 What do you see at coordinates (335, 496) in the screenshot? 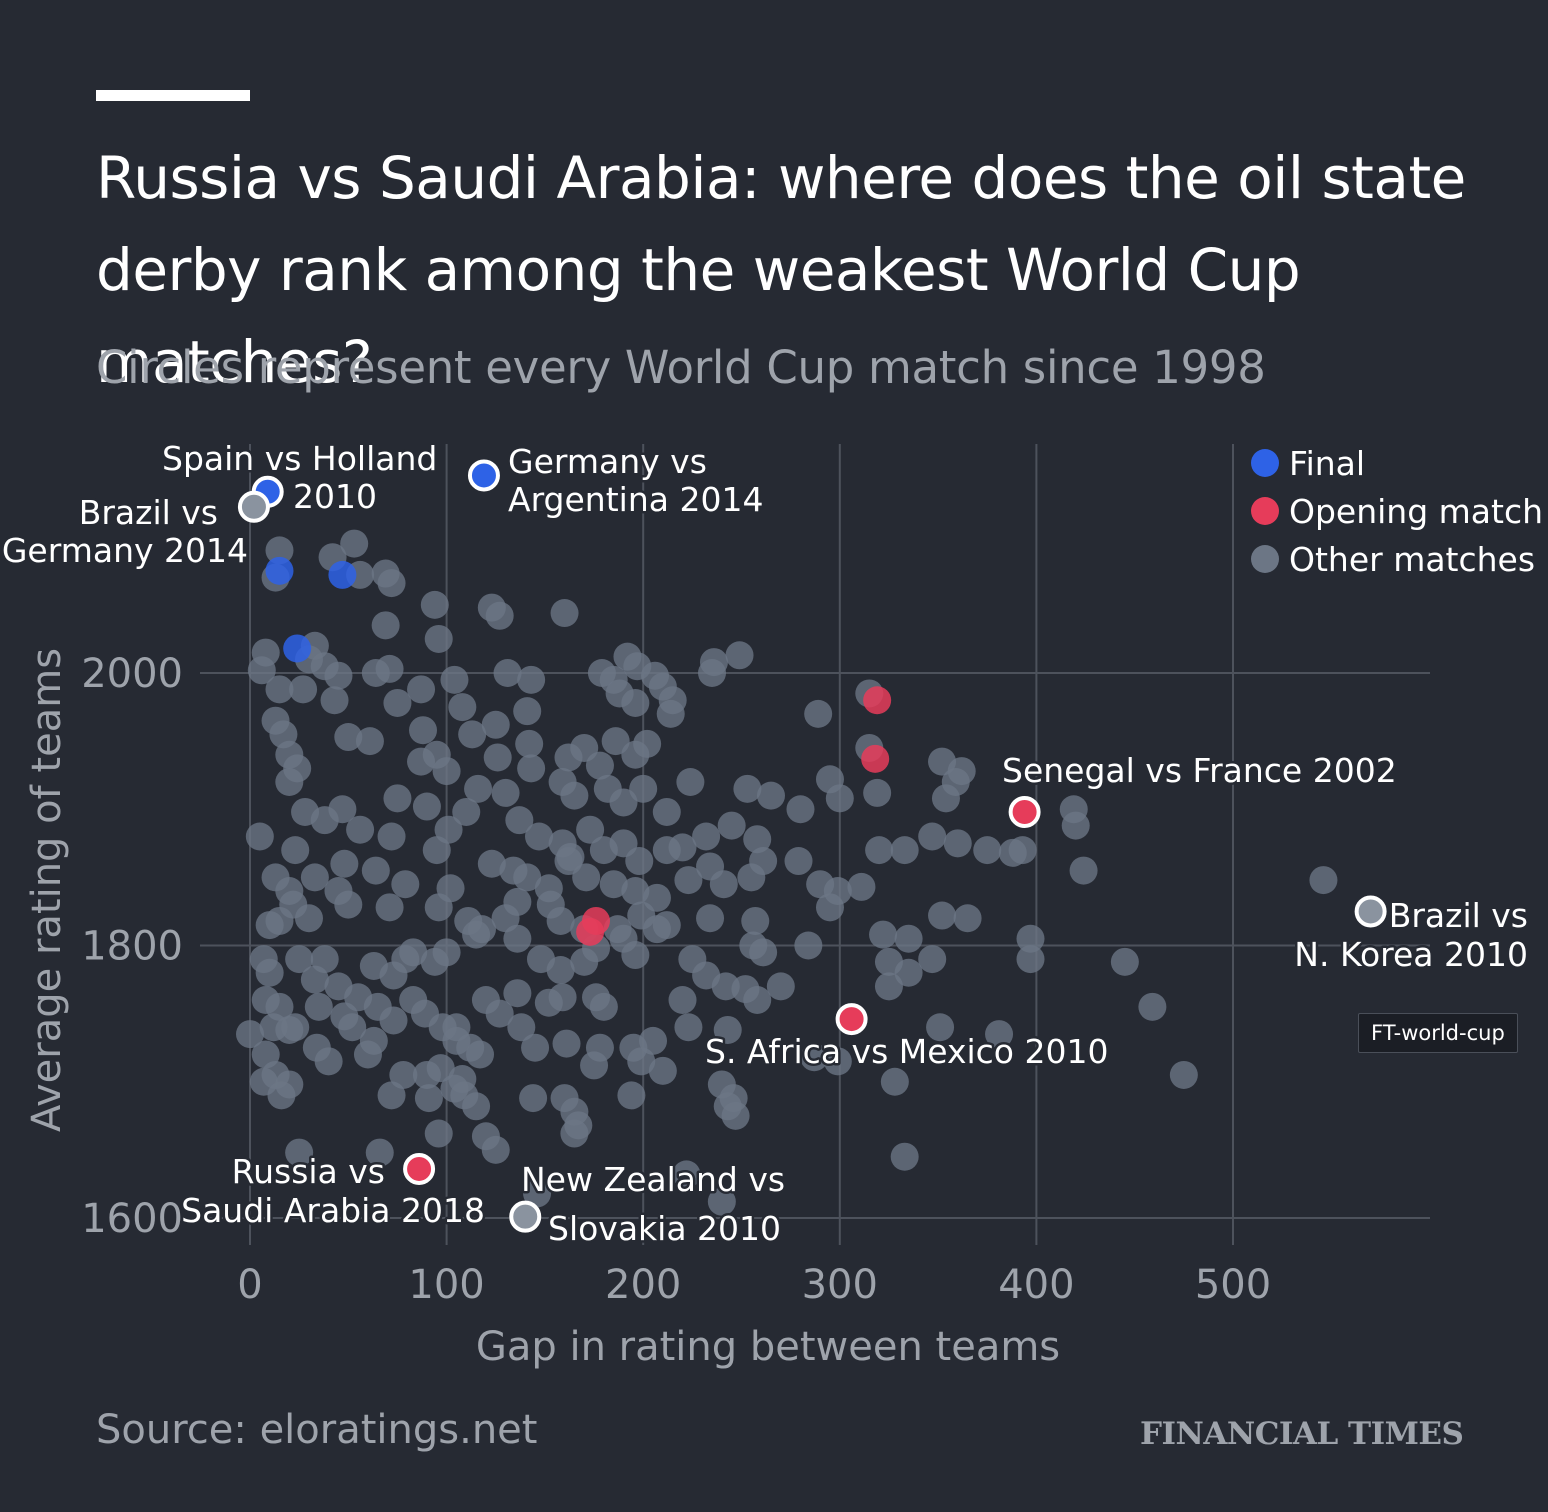
I see `label-spain-holland-line-2: 2010` at bounding box center [335, 496].